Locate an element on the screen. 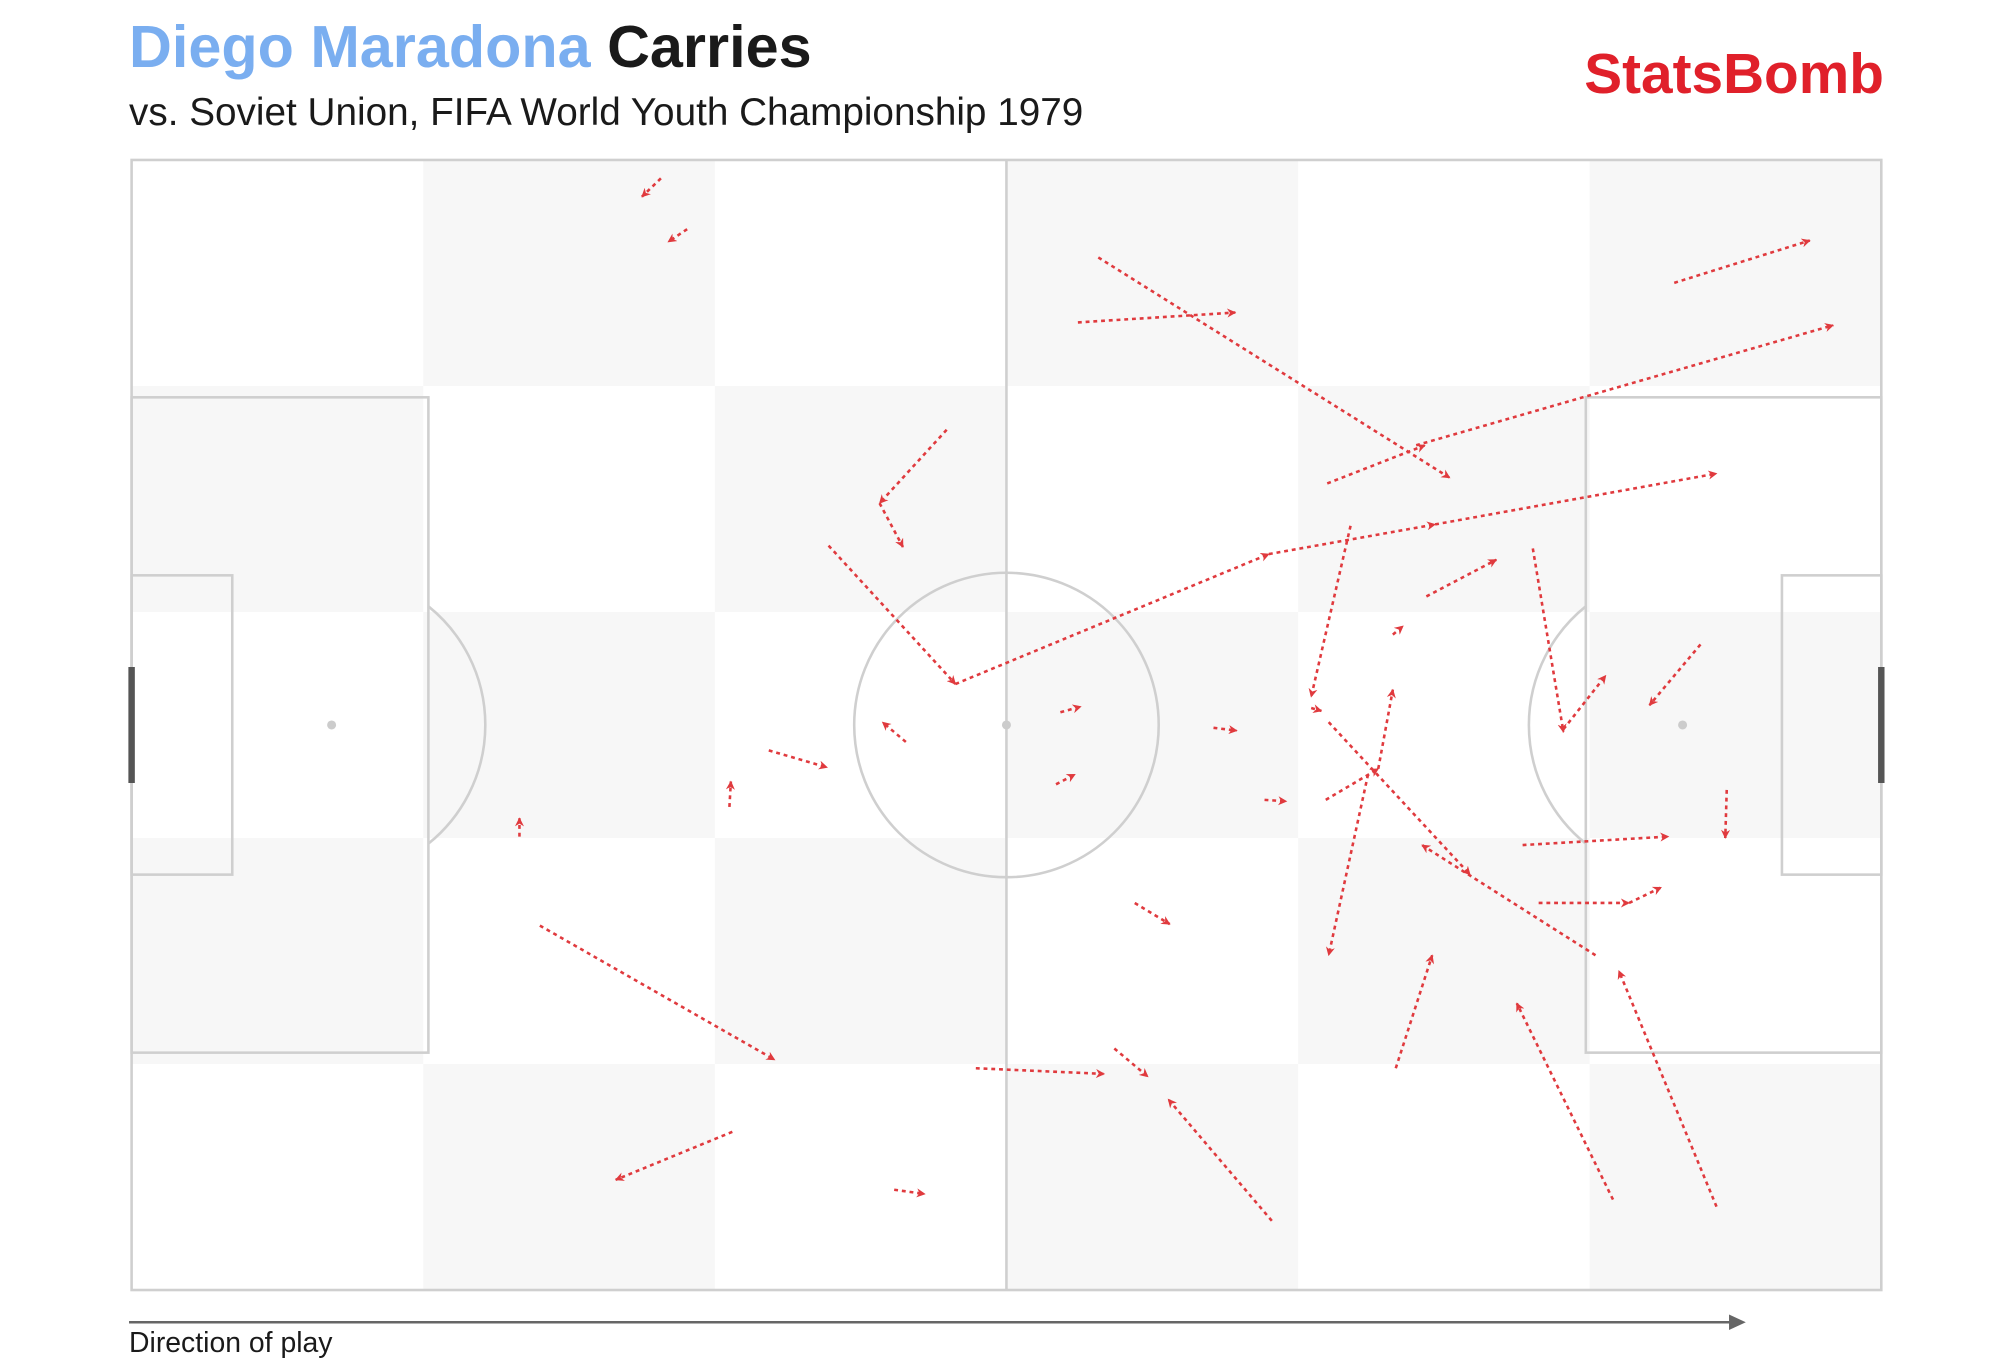 The width and height of the screenshot is (2000, 1370). player-name: Diego Maradona is located at coordinates (360, 46).